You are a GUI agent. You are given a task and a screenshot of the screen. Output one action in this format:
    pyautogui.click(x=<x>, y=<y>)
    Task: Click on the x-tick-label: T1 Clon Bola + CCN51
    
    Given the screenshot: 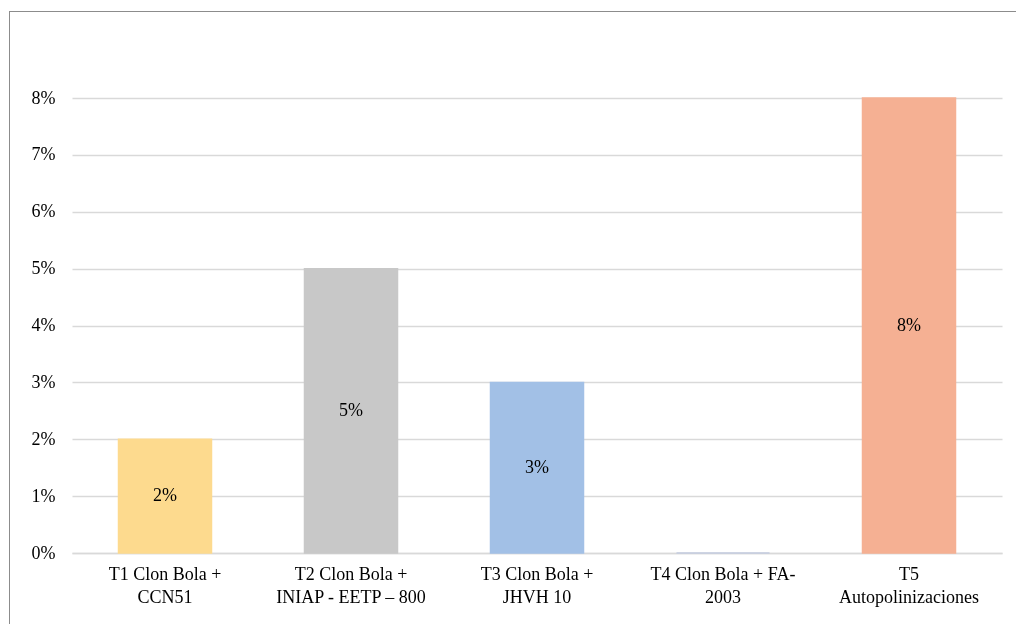 What is the action you would take?
    pyautogui.click(x=165, y=585)
    